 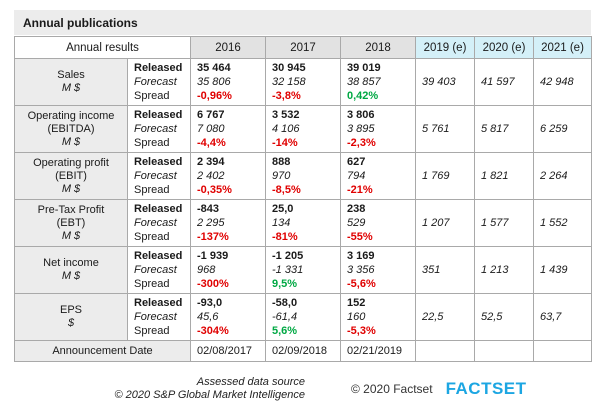 What do you see at coordinates (562, 223) in the screenshot?
I see `estimate-cell-2021: 1 552` at bounding box center [562, 223].